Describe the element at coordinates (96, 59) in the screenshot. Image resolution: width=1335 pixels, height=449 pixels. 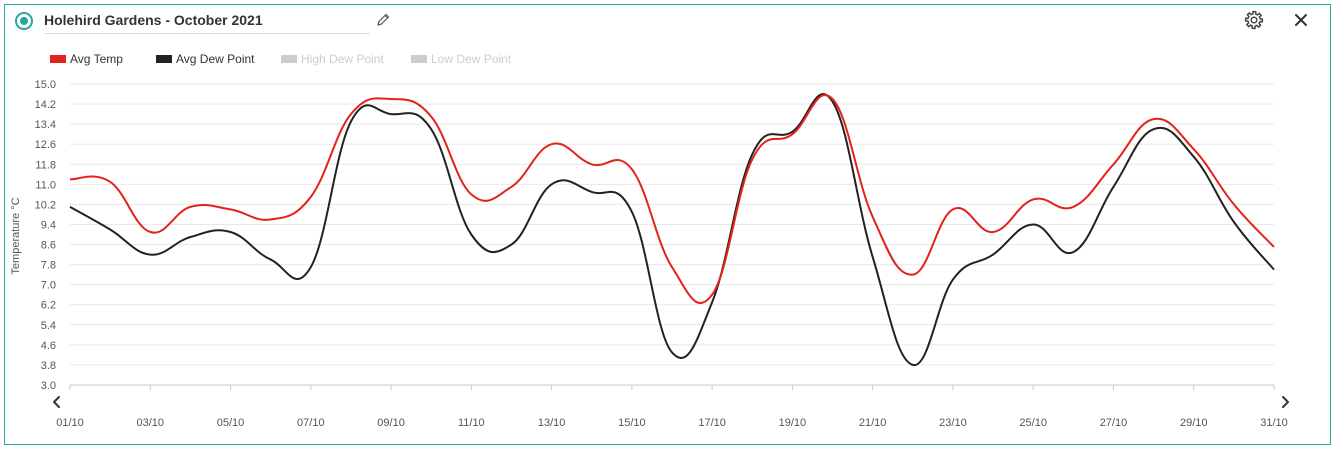
I see `legend-label: Avg Temp` at that location.